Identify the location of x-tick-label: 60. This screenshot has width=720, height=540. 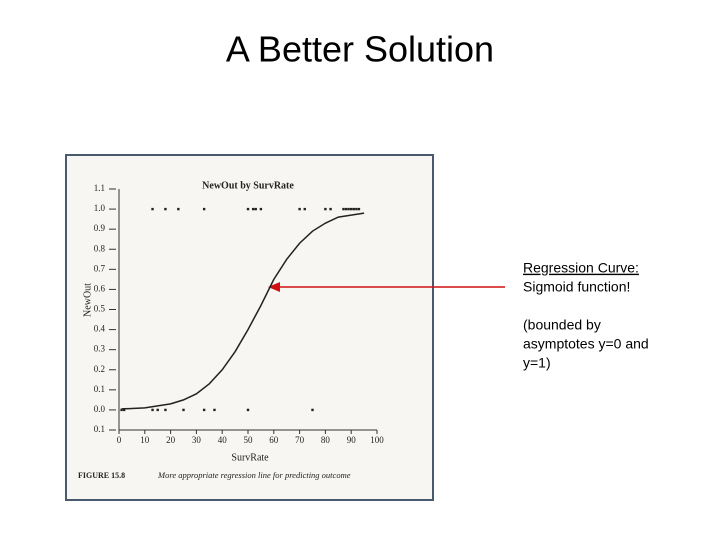
(274, 440).